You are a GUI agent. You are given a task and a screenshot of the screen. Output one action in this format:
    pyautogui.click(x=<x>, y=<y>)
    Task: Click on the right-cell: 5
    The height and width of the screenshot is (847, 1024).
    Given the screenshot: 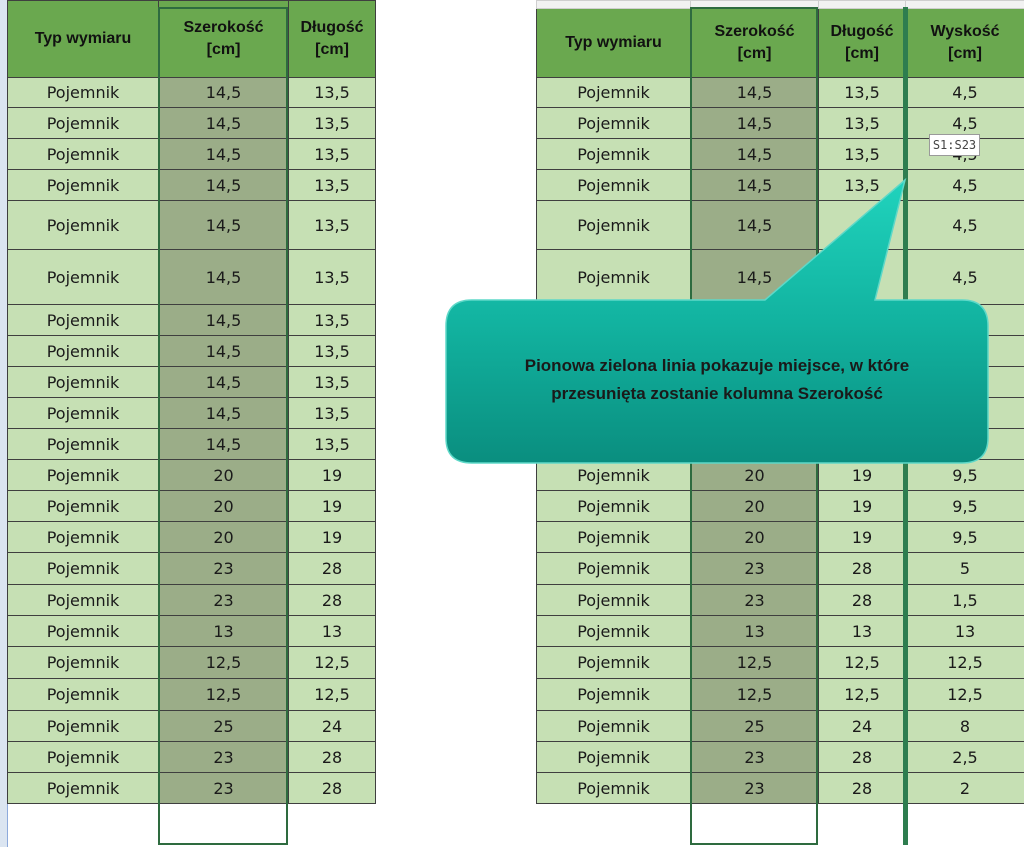 What is the action you would take?
    pyautogui.click(x=964, y=568)
    